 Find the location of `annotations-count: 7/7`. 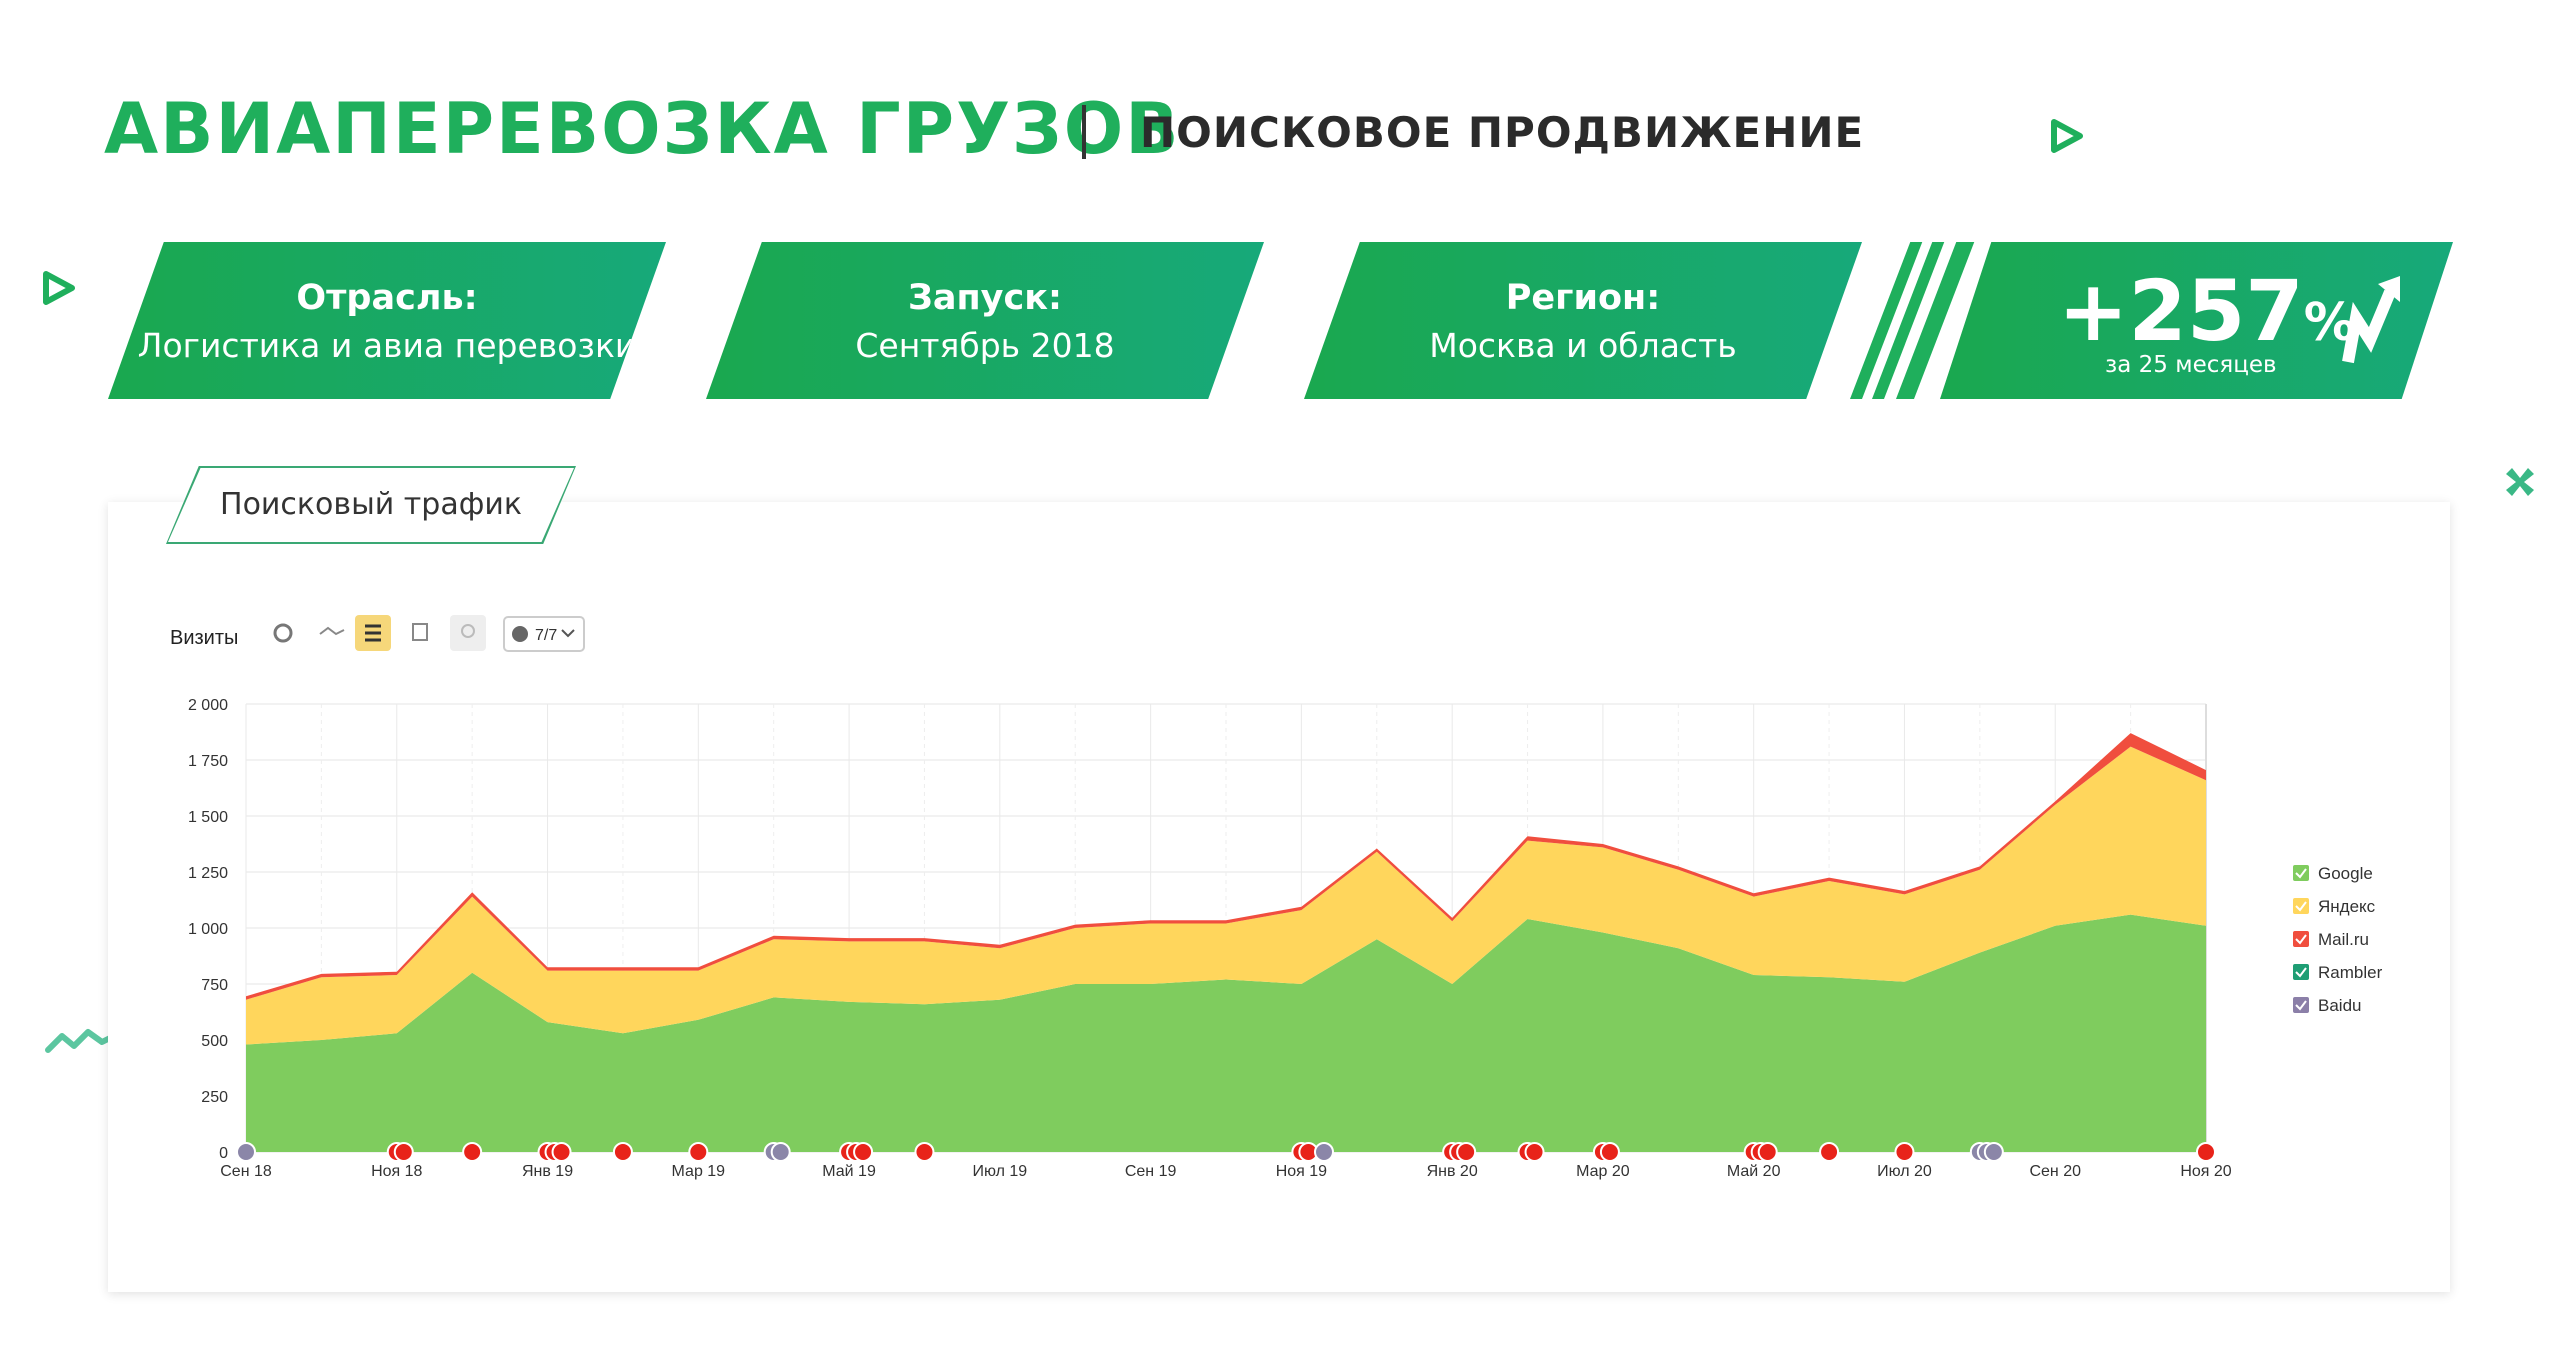

annotations-count: 7/7 is located at coordinates (546, 635).